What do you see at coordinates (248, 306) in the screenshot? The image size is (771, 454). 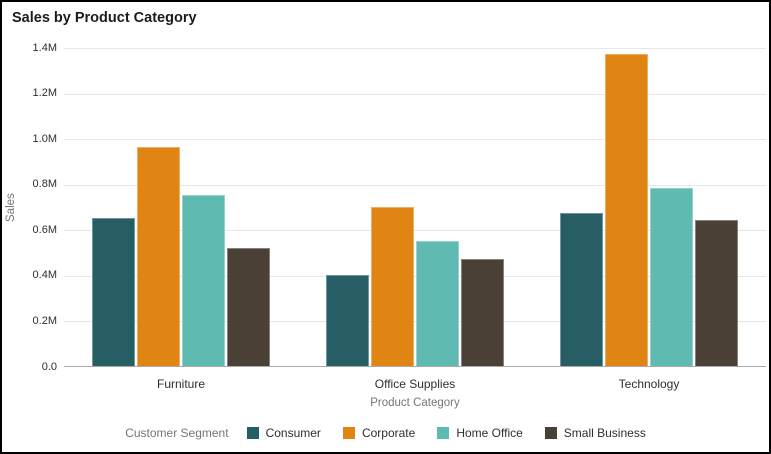 I see `bar-small-business-furniture` at bounding box center [248, 306].